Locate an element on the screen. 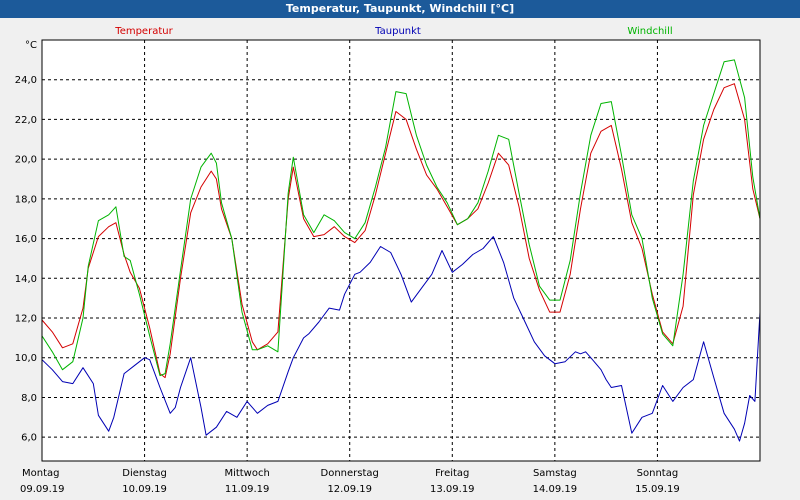  x-tick-weekday: Dienstag is located at coordinates (144, 473).